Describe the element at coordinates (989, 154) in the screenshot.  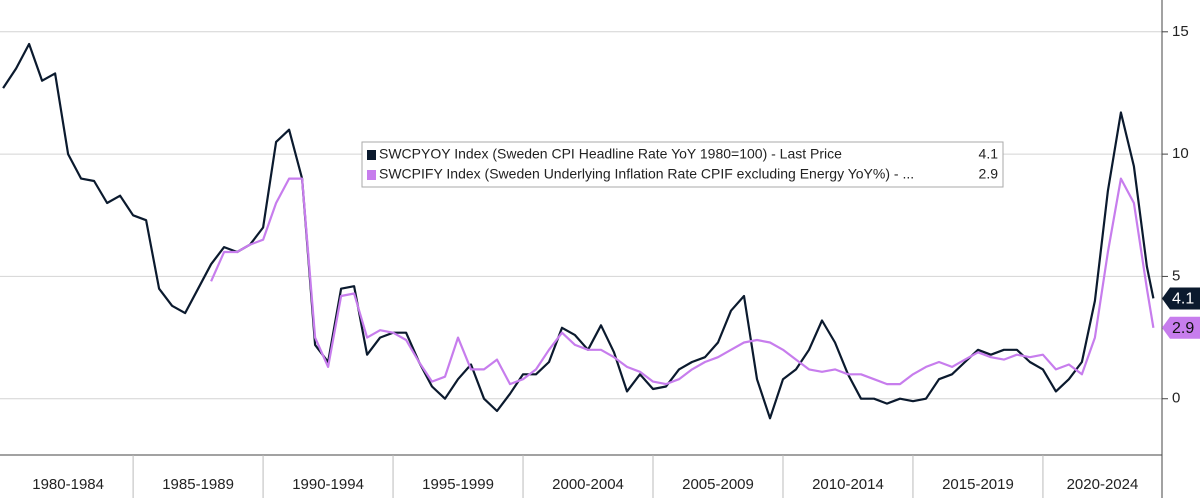
I see `legend-value: 4.1` at that location.